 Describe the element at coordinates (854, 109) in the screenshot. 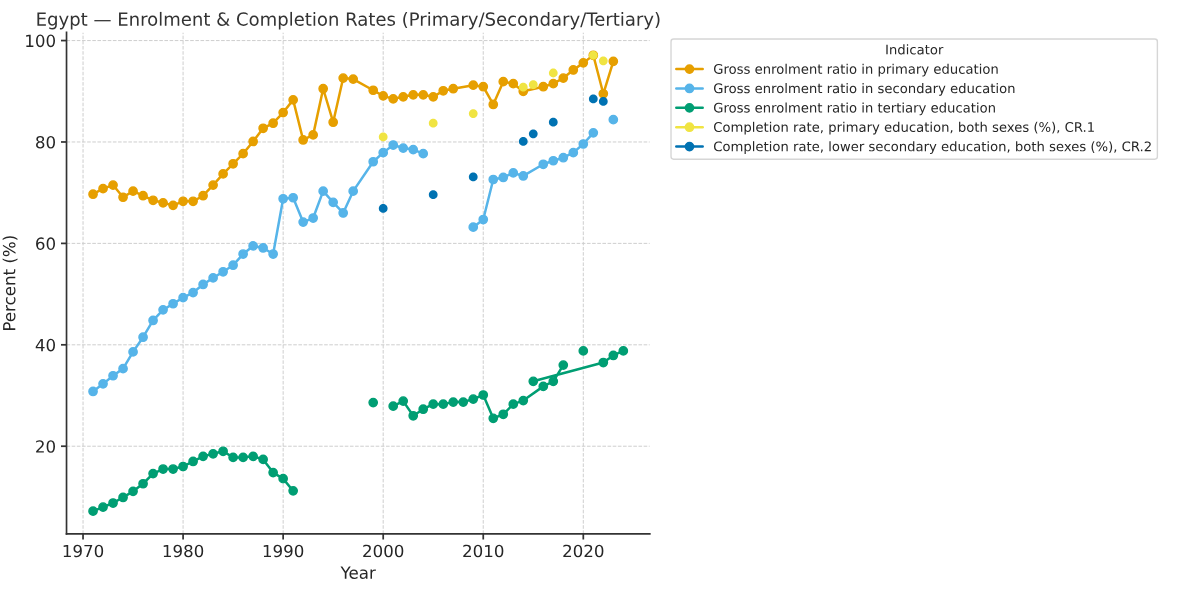

I see `legend-label: Gross enrolment ratio in tertiary education` at that location.